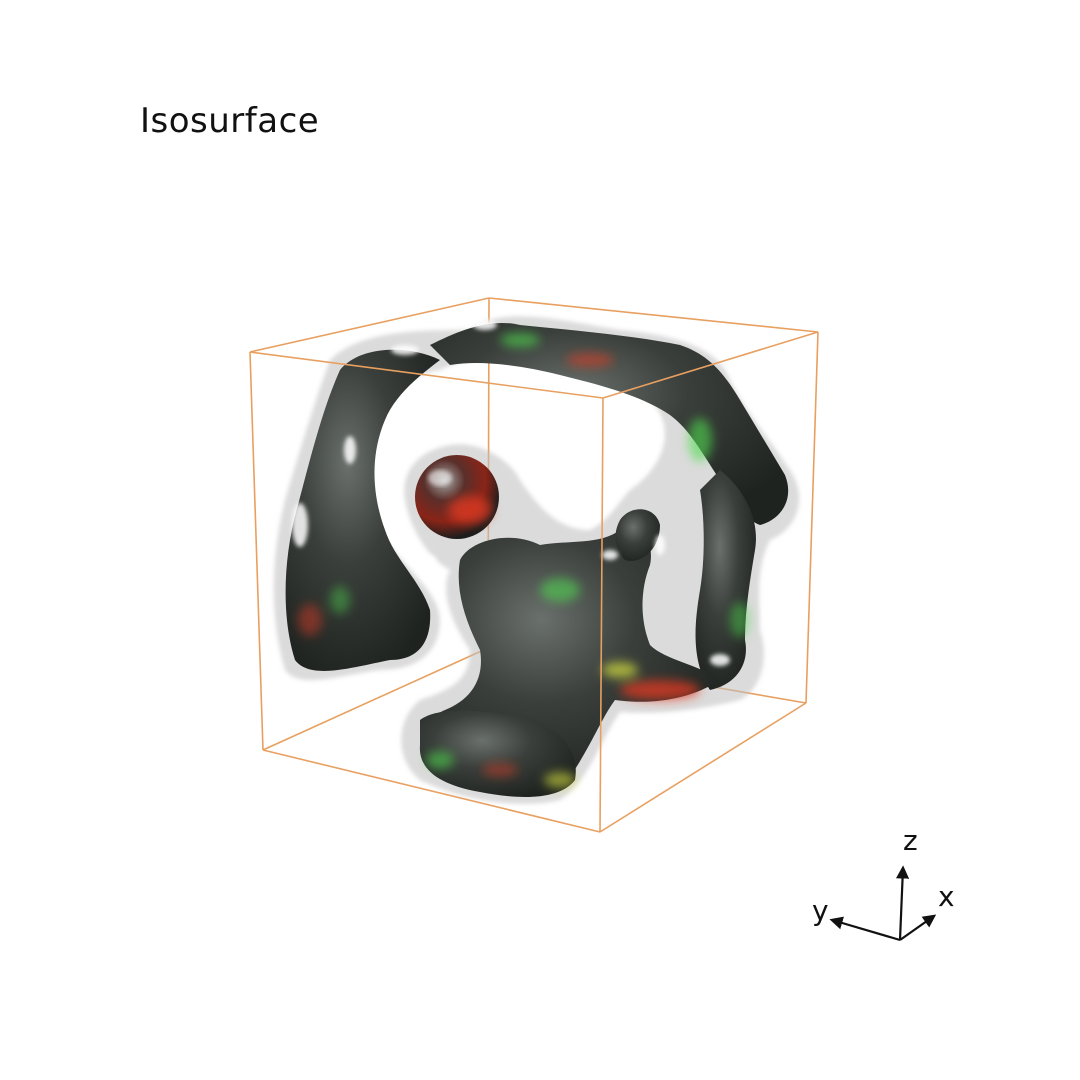  I want to click on y-axis-label: y, so click(820, 910).